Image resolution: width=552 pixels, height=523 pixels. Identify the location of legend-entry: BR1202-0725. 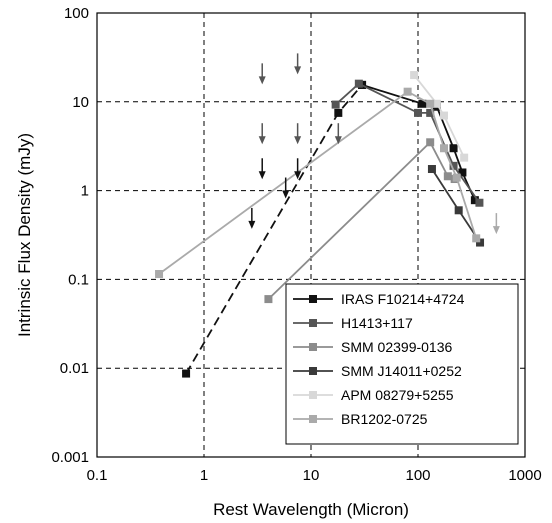
(360, 419).